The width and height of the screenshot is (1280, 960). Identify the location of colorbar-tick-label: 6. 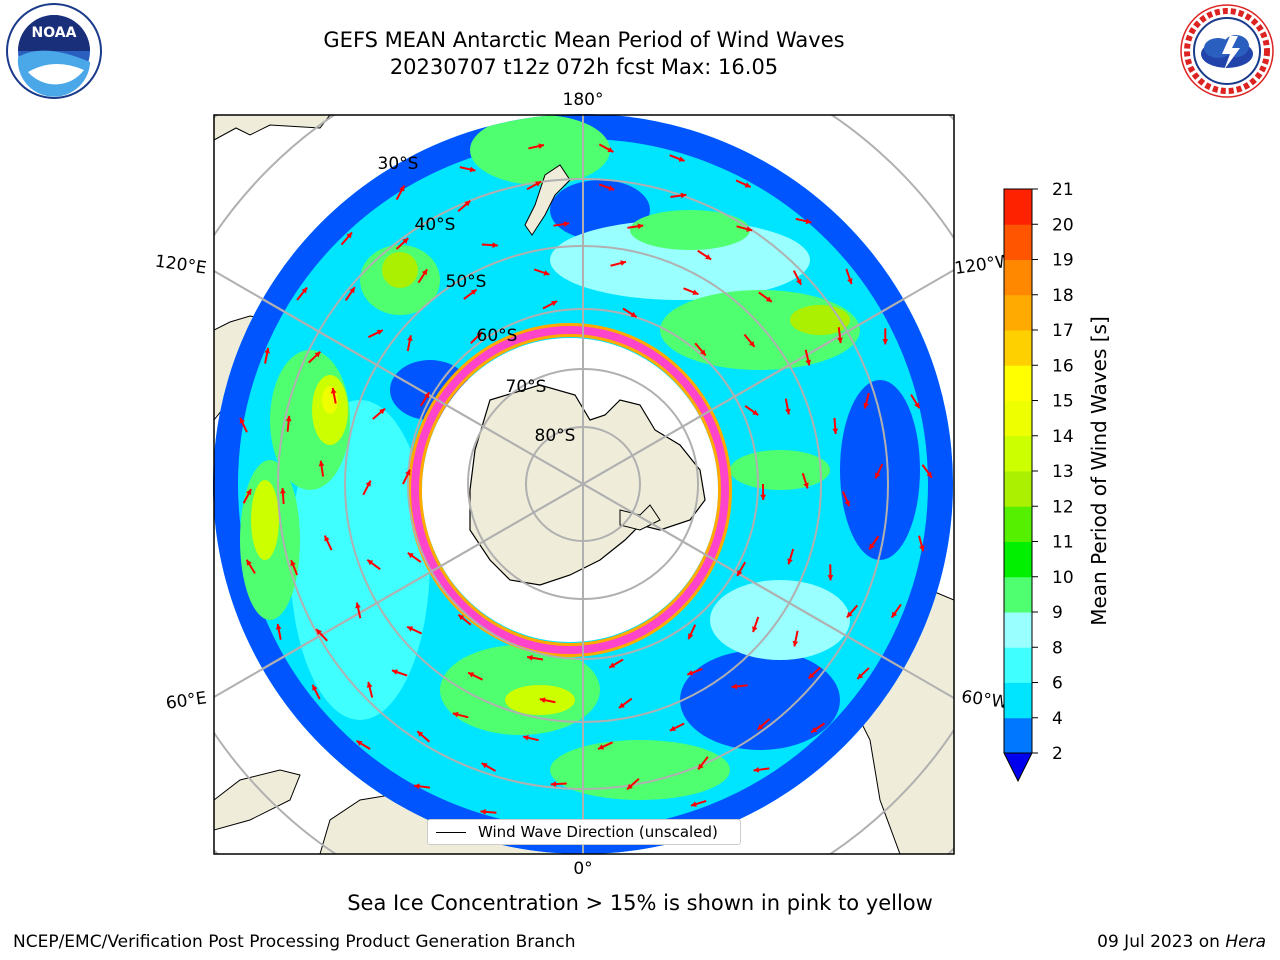
(1057, 684).